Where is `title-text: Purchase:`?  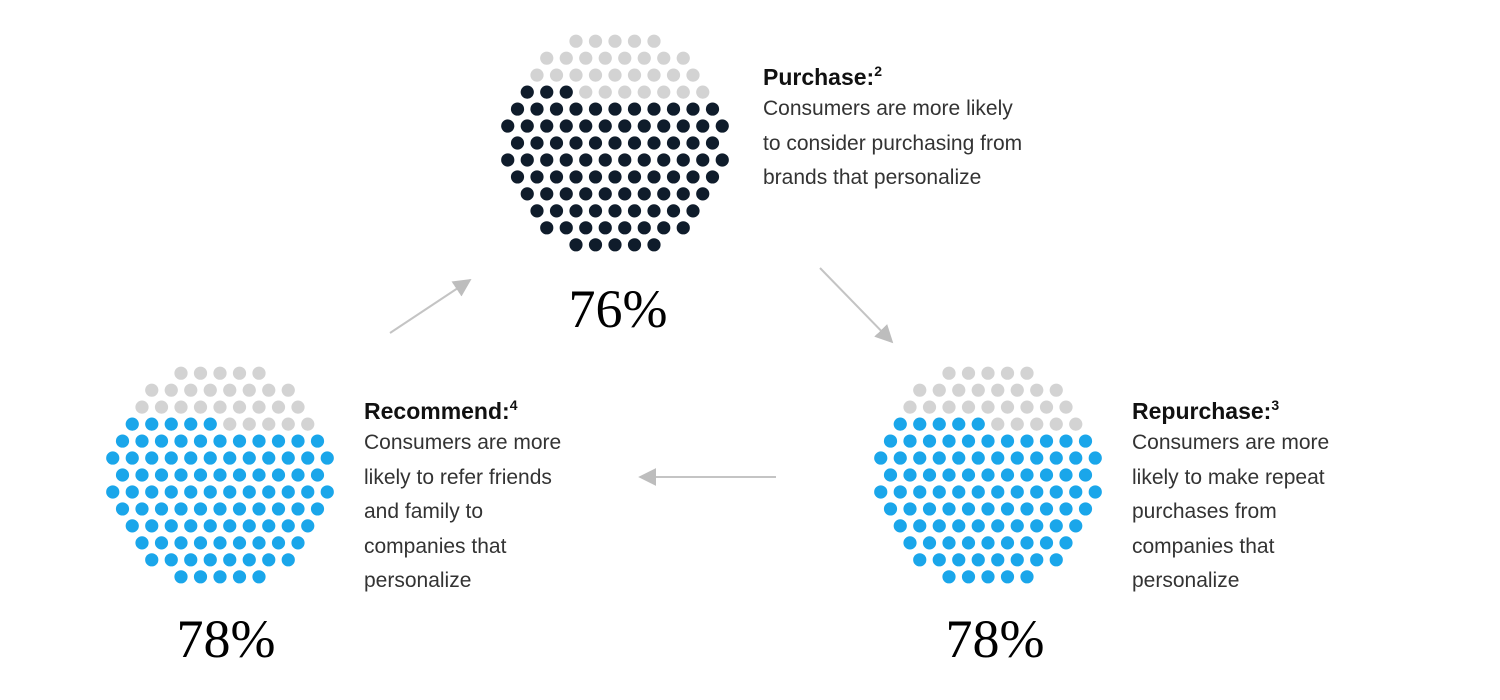 title-text: Purchase: is located at coordinates (819, 77).